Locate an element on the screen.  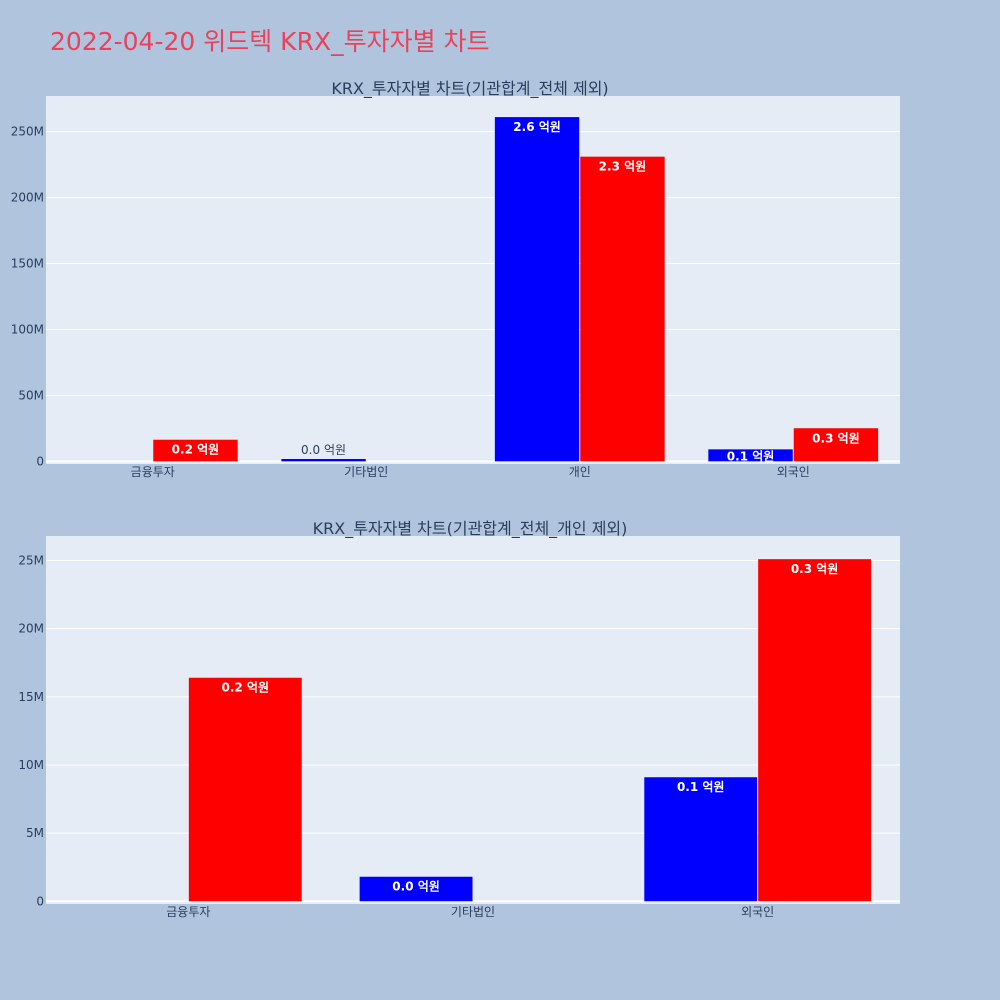
y-tick-label-1-2: 100M is located at coordinates (27, 329).